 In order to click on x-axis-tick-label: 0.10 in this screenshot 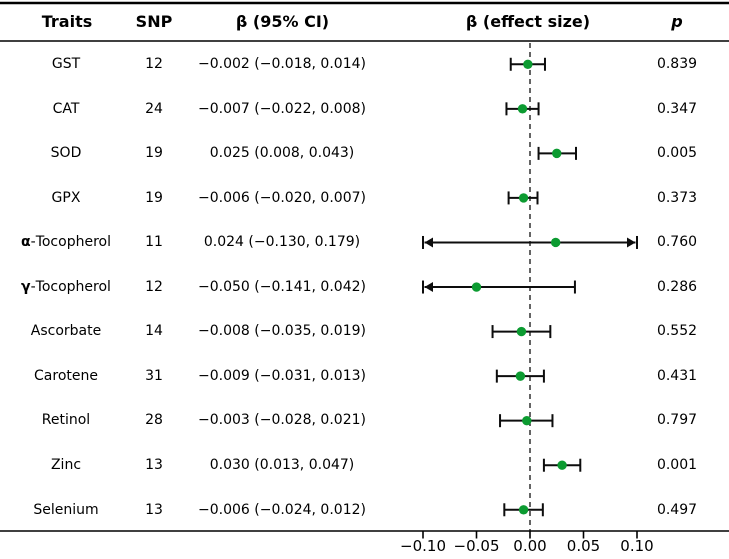, I will do `click(637, 546)`.